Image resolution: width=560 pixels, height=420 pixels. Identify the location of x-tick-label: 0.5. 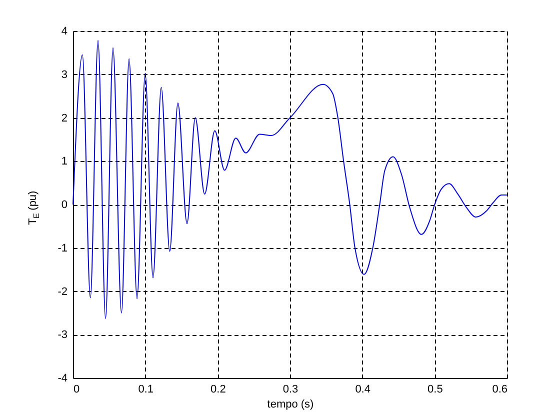
(435, 390).